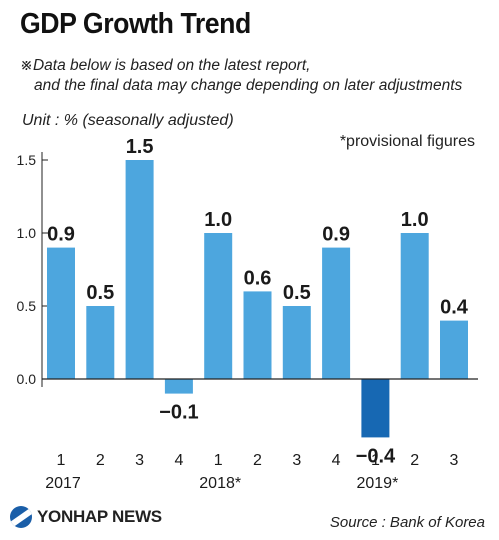 This screenshot has width=499, height=540. What do you see at coordinates (258, 278) in the screenshot?
I see `data-label: 0.6` at bounding box center [258, 278].